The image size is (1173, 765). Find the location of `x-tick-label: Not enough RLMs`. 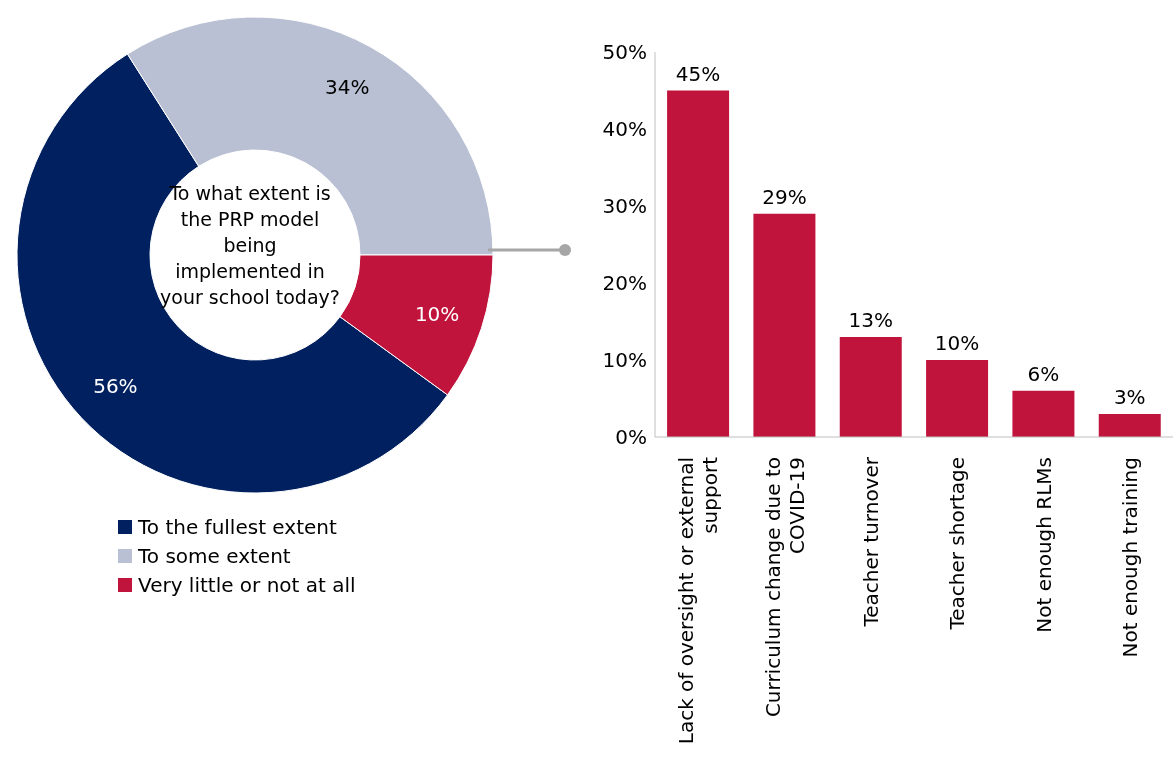

x-tick-label: Not enough RLMs is located at coordinates (1043, 545).